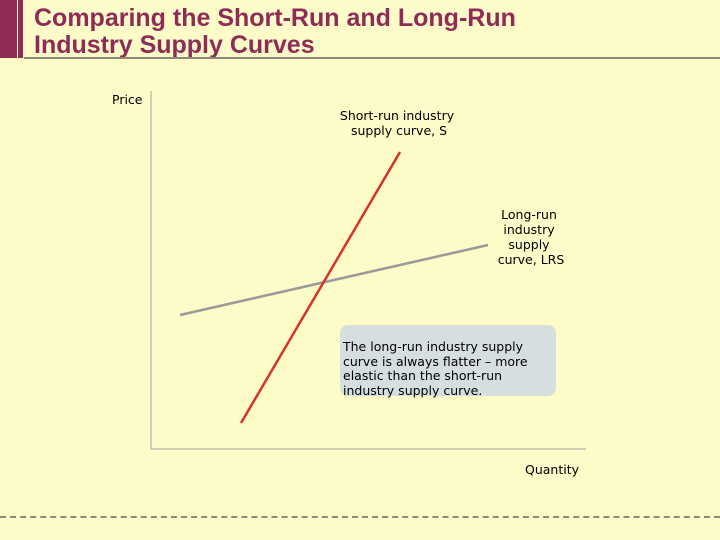 Image resolution: width=720 pixels, height=540 pixels. What do you see at coordinates (423, 375) in the screenshot?
I see `callout-line-3: elastic than the short-run` at bounding box center [423, 375].